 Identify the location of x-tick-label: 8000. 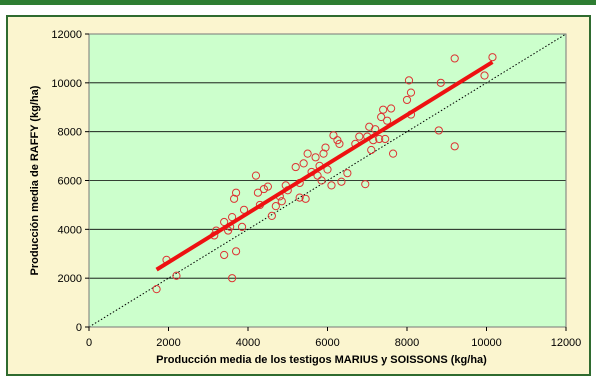
(407, 343).